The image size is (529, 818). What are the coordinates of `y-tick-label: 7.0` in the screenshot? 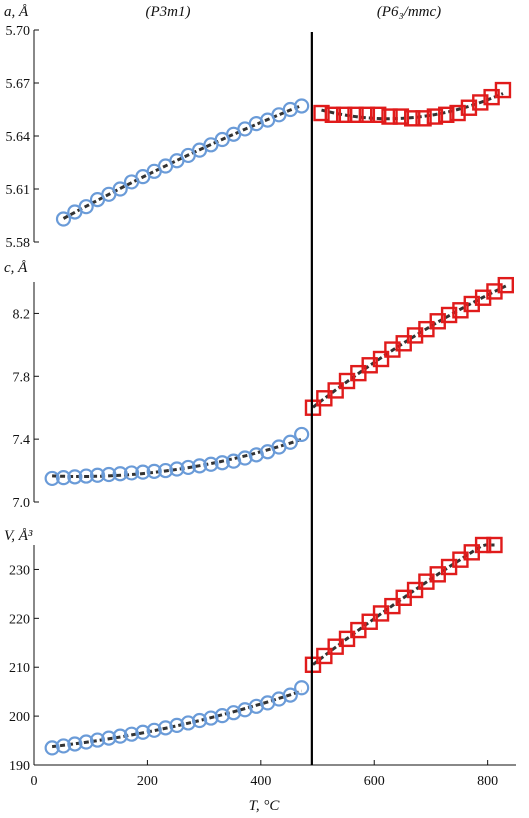 It's located at (22, 503).